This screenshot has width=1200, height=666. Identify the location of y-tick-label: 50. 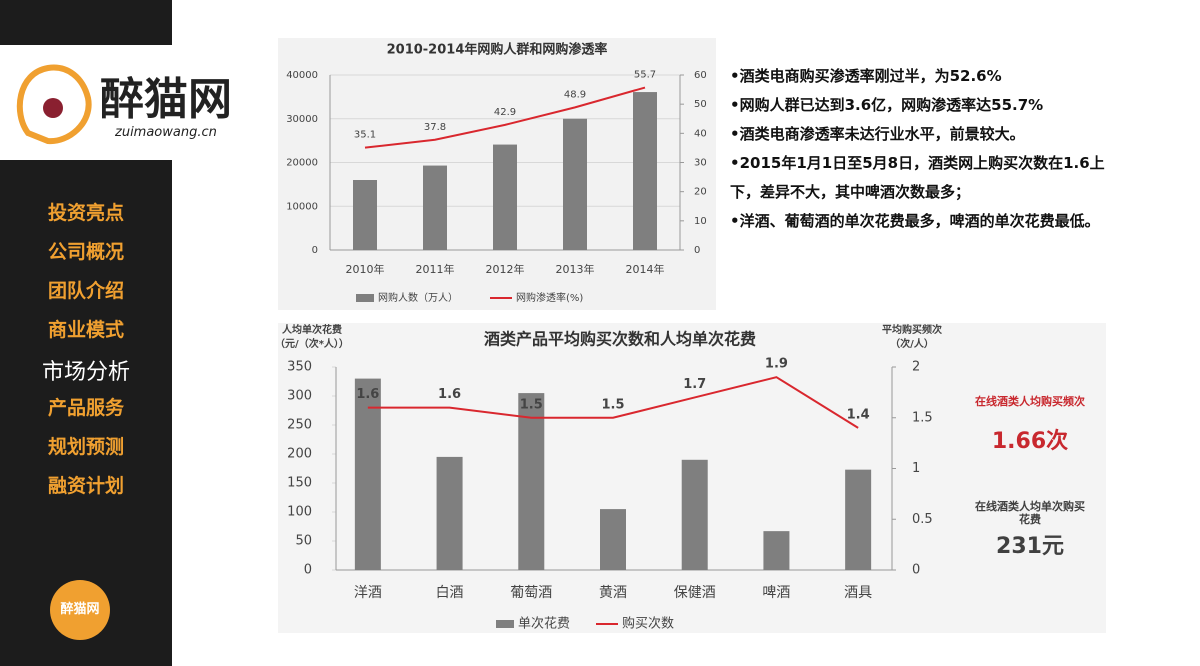
(303, 541).